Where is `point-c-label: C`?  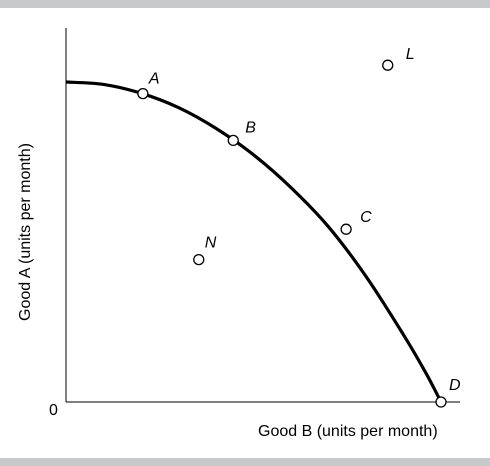 point-c-label: C is located at coordinates (366, 217).